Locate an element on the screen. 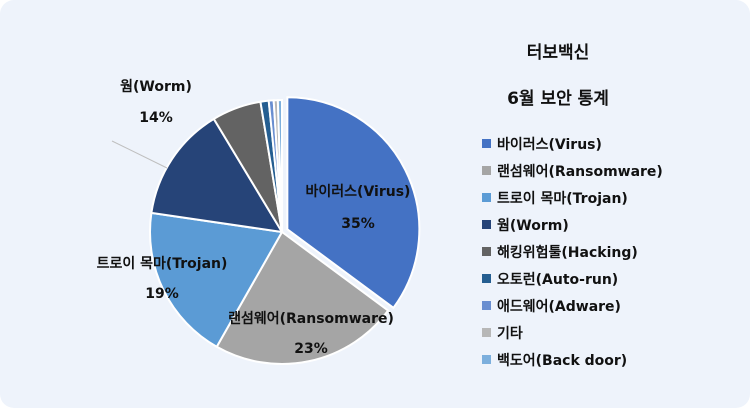  legend-item-ransomware: 랜섬웨어(Ransomware) is located at coordinates (572, 170).